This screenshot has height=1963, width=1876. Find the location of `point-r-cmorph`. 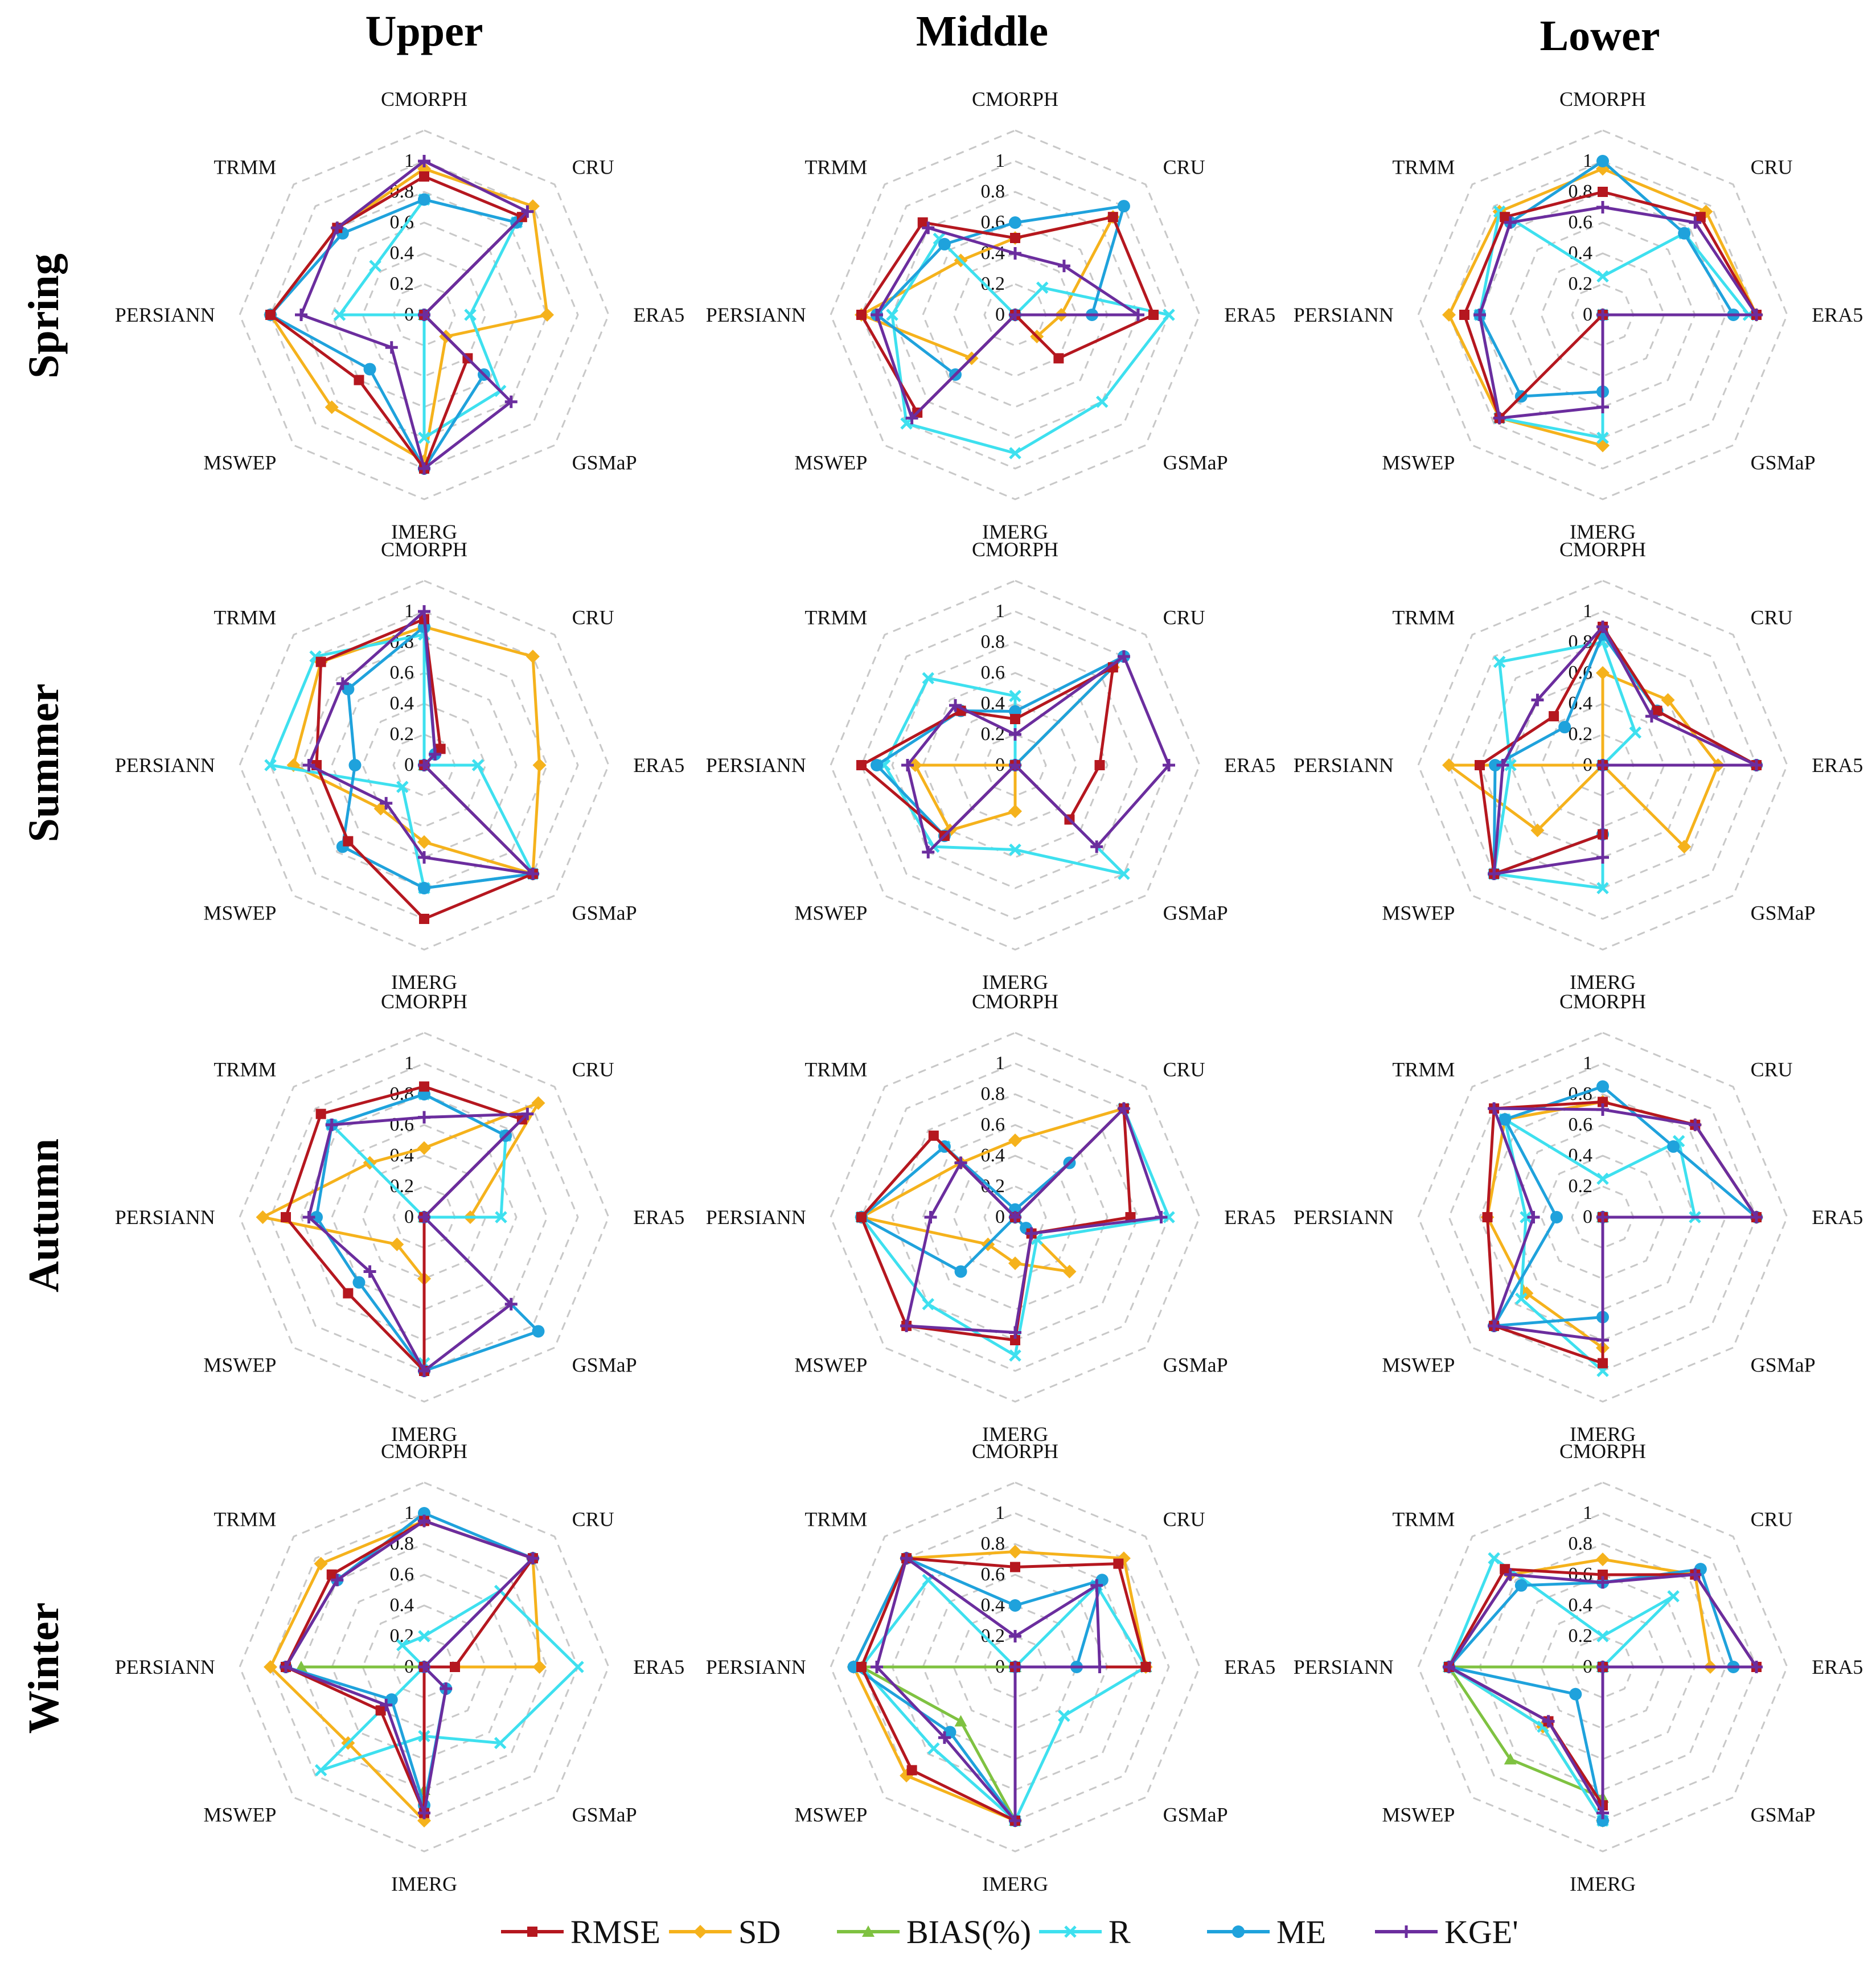

point-r-cmorph is located at coordinates (1602, 276).